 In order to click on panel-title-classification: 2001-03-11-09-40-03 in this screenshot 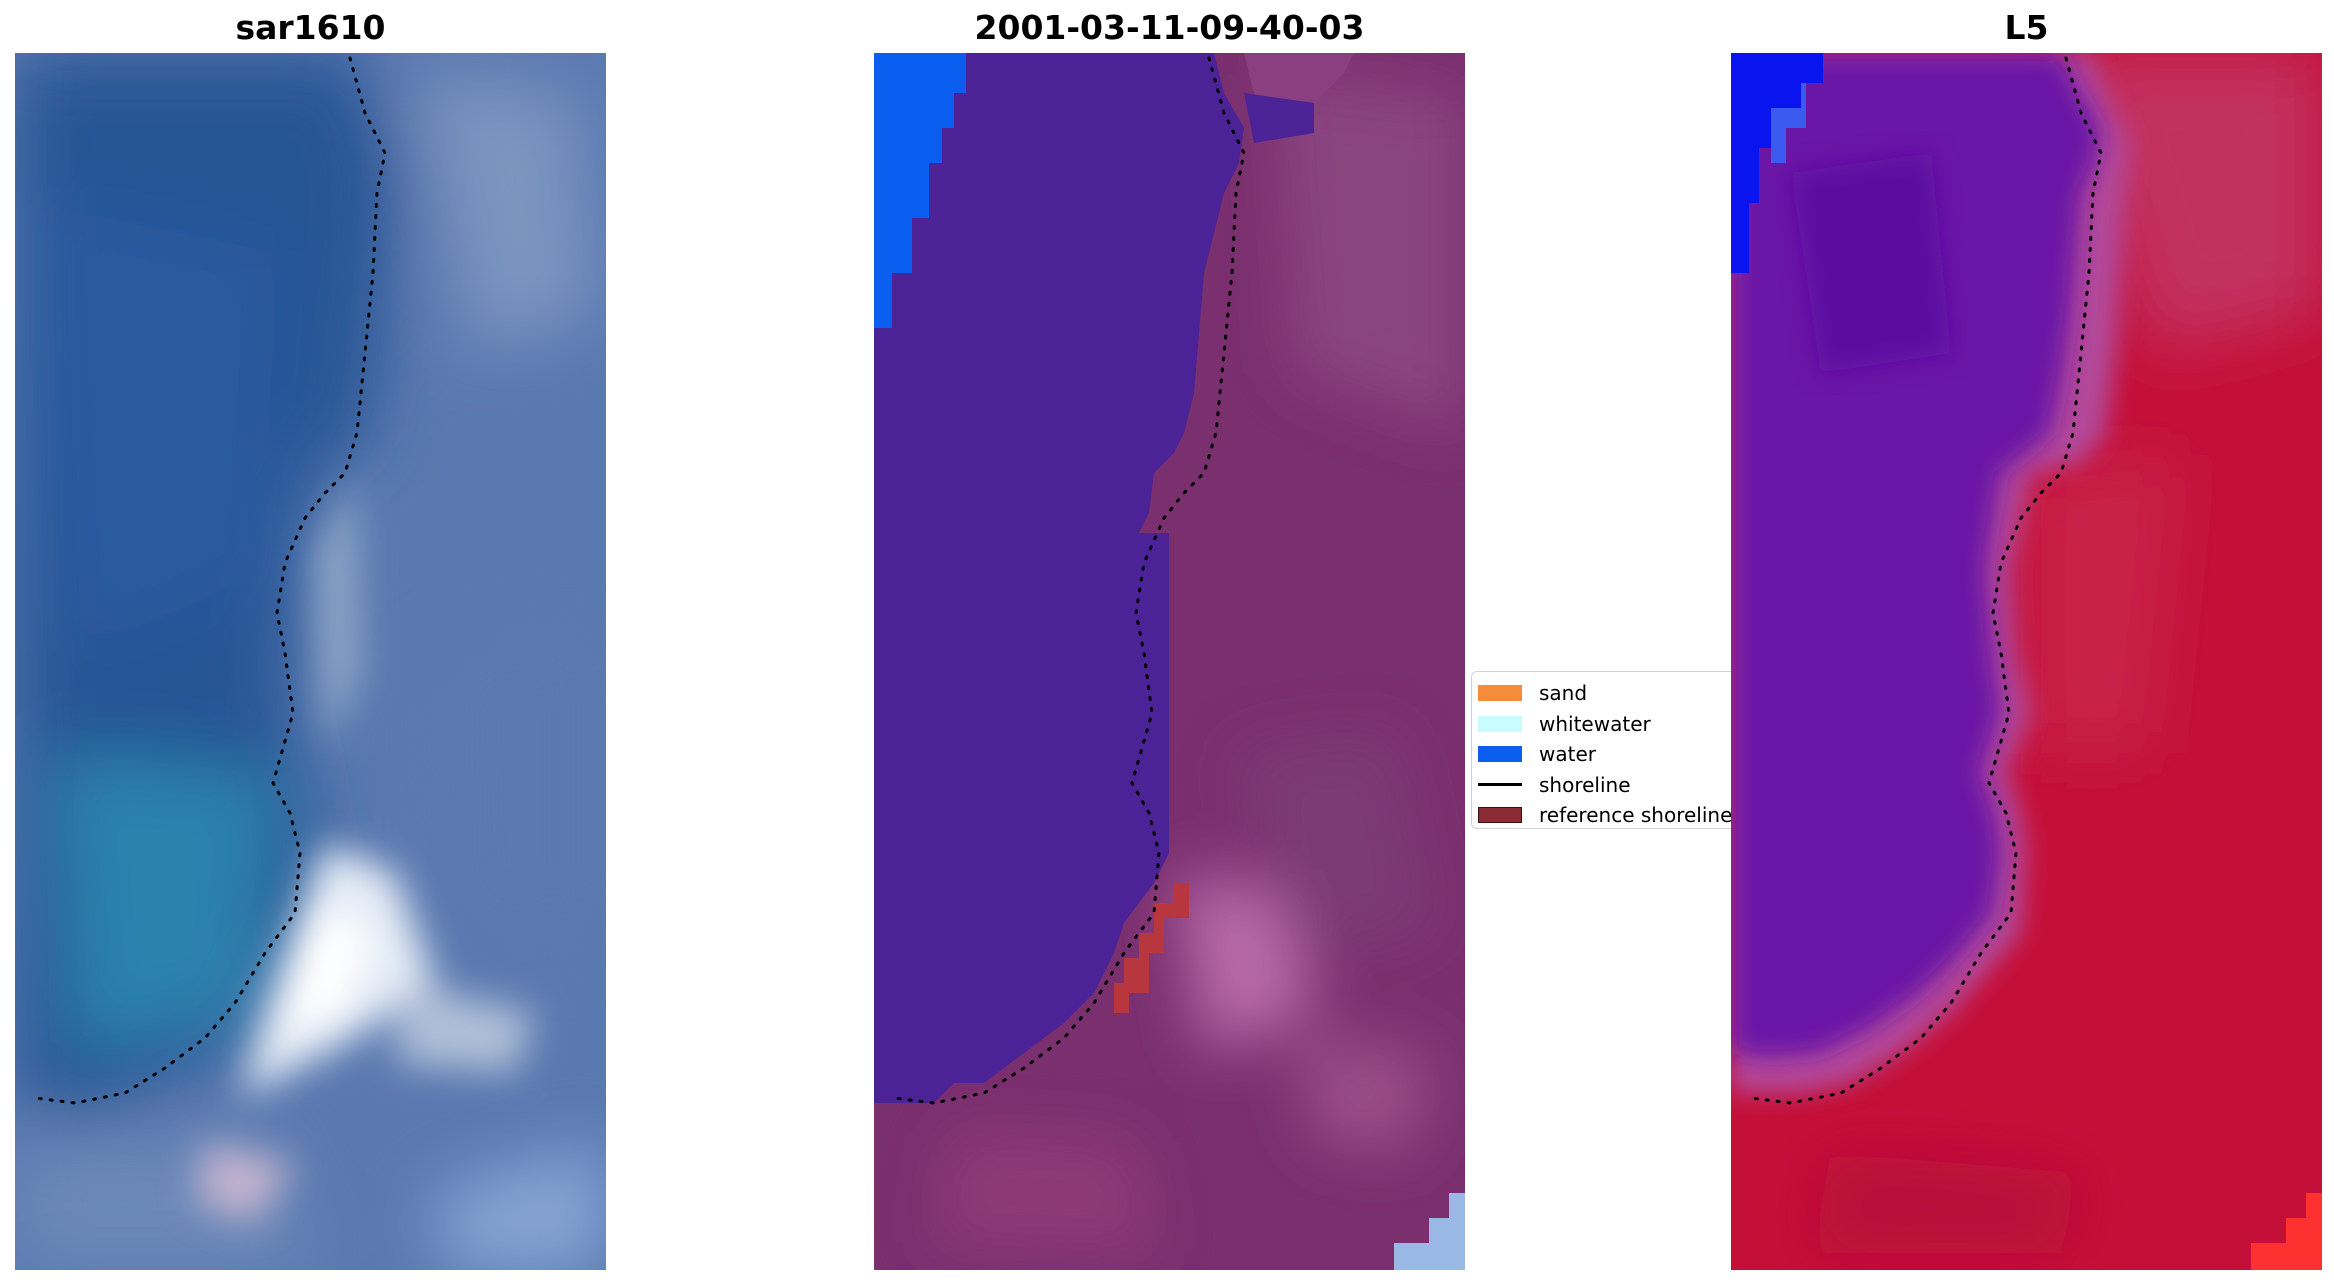, I will do `click(1169, 27)`.